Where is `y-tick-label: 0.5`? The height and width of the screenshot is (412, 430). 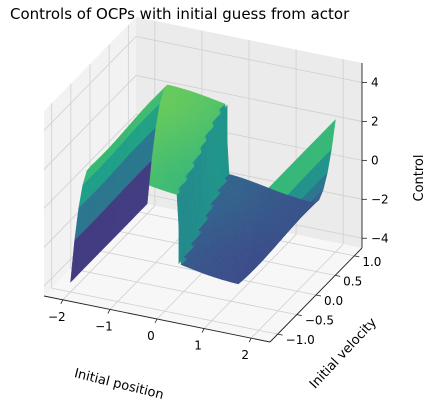
y-tick-label: 0.5 is located at coordinates (352, 281).